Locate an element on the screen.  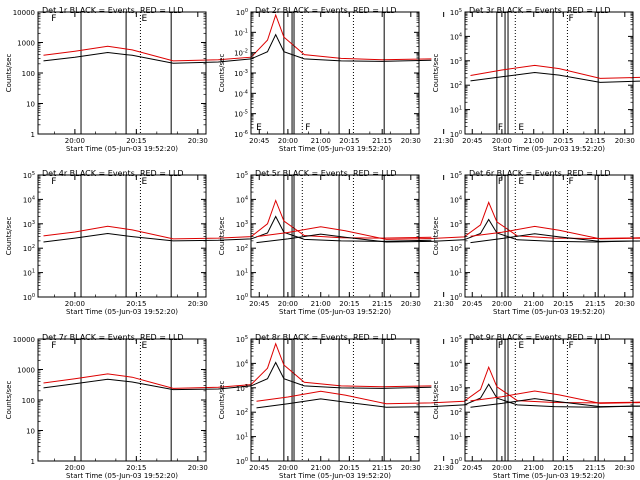
panel-title: Det 8r BLACK = Events, RED = LLD is located at coordinates (326, 337).